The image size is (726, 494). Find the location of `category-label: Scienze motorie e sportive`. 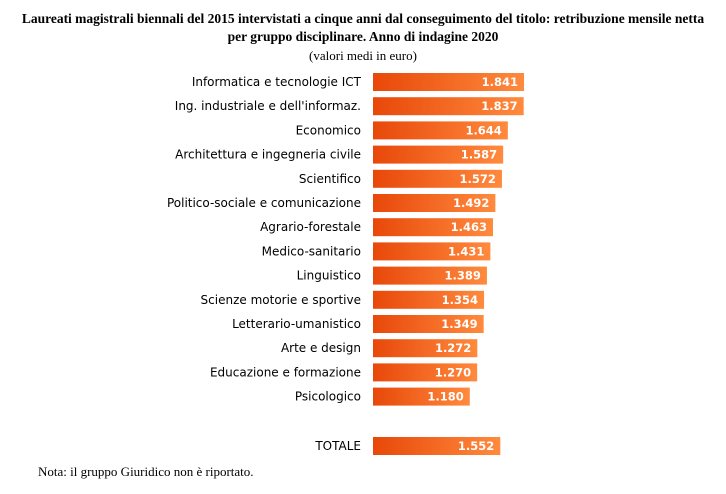

category-label: Scienze motorie e sportive is located at coordinates (281, 300).